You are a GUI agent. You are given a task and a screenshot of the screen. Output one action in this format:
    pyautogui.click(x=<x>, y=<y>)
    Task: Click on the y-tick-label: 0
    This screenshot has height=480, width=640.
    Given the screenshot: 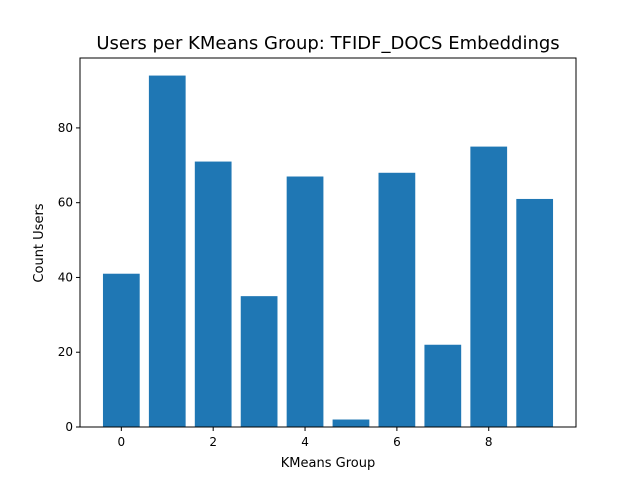 What is the action you would take?
    pyautogui.click(x=69, y=427)
    